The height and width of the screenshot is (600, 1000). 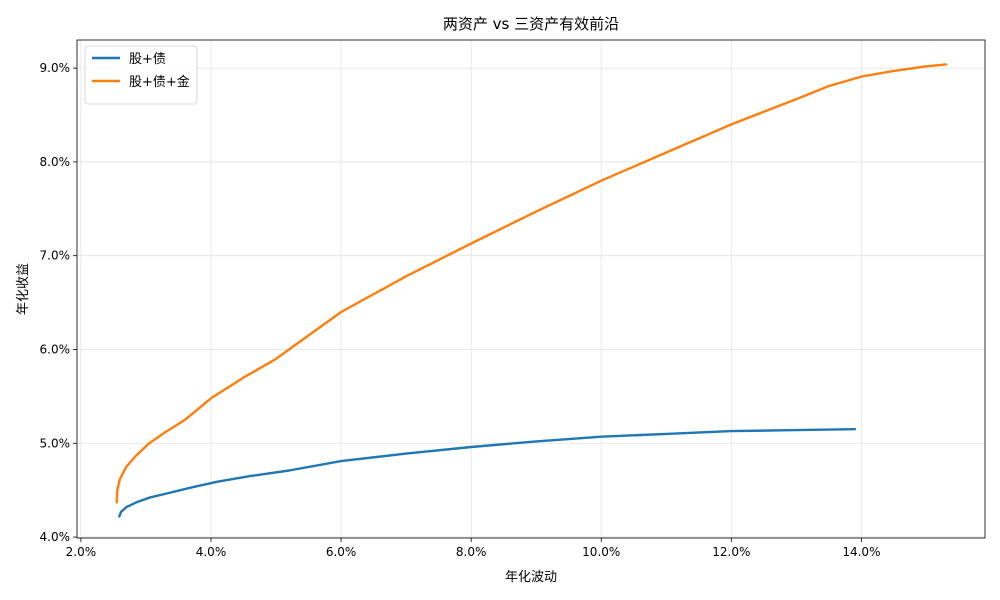 What do you see at coordinates (147, 59) in the screenshot?
I see `legend-label: 股+债` at bounding box center [147, 59].